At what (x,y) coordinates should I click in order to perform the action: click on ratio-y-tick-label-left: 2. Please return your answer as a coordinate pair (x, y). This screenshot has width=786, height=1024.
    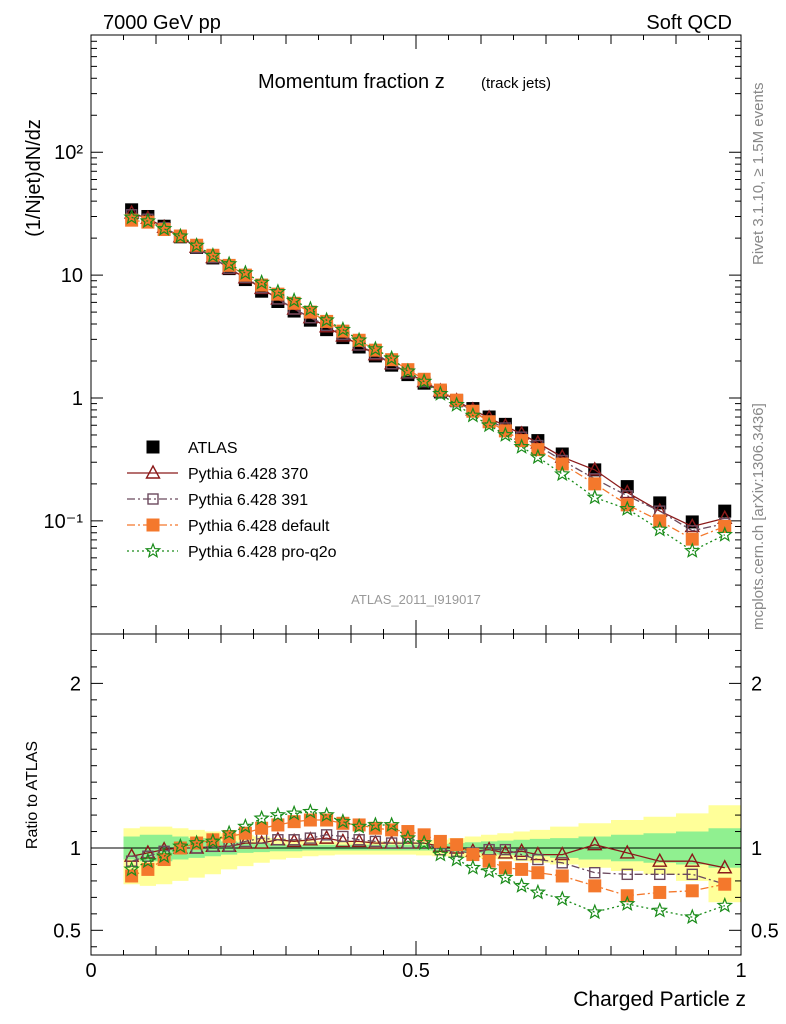
    Looking at the image, I should click on (75, 684).